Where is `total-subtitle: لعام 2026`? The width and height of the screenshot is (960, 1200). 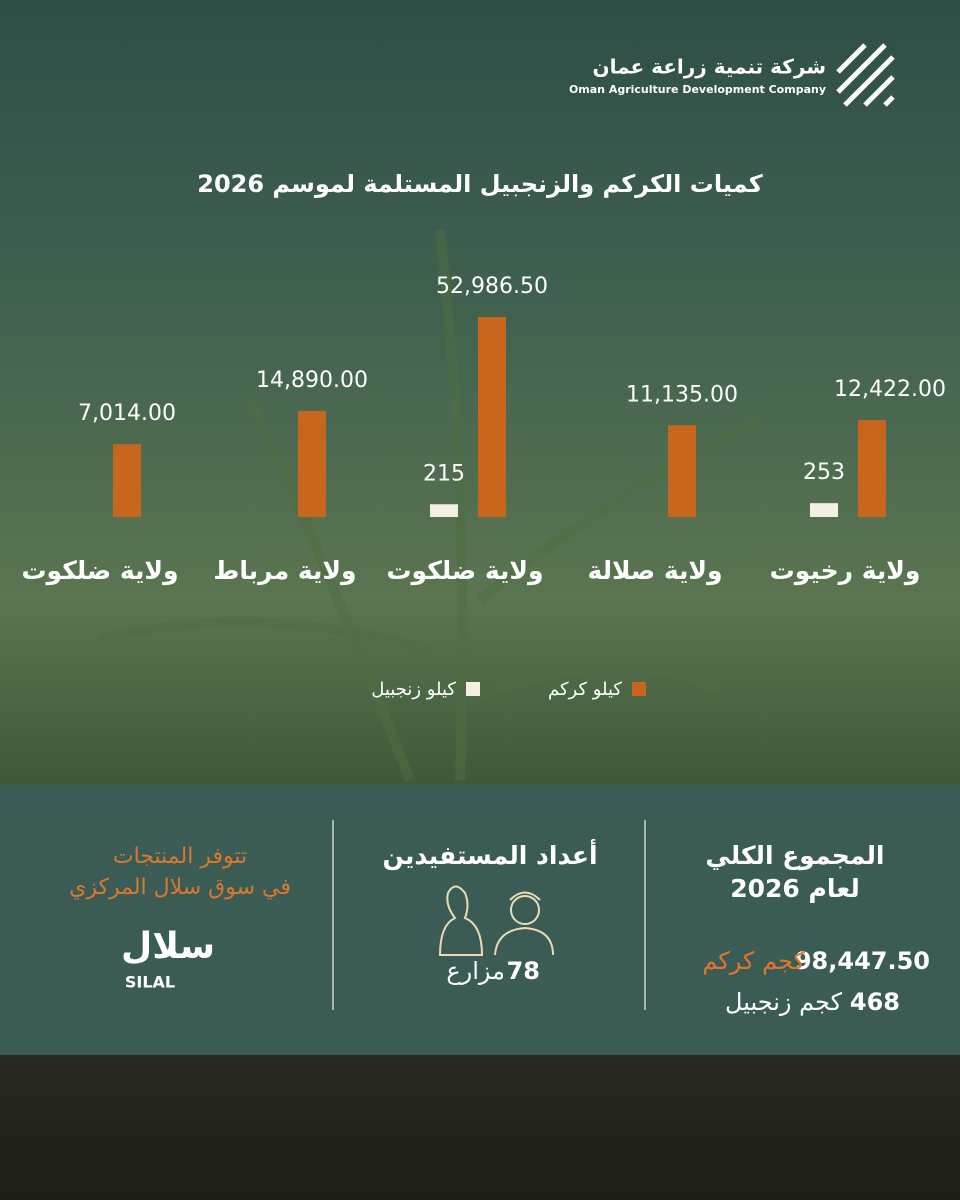 total-subtitle: لعام 2026 is located at coordinates (795, 888).